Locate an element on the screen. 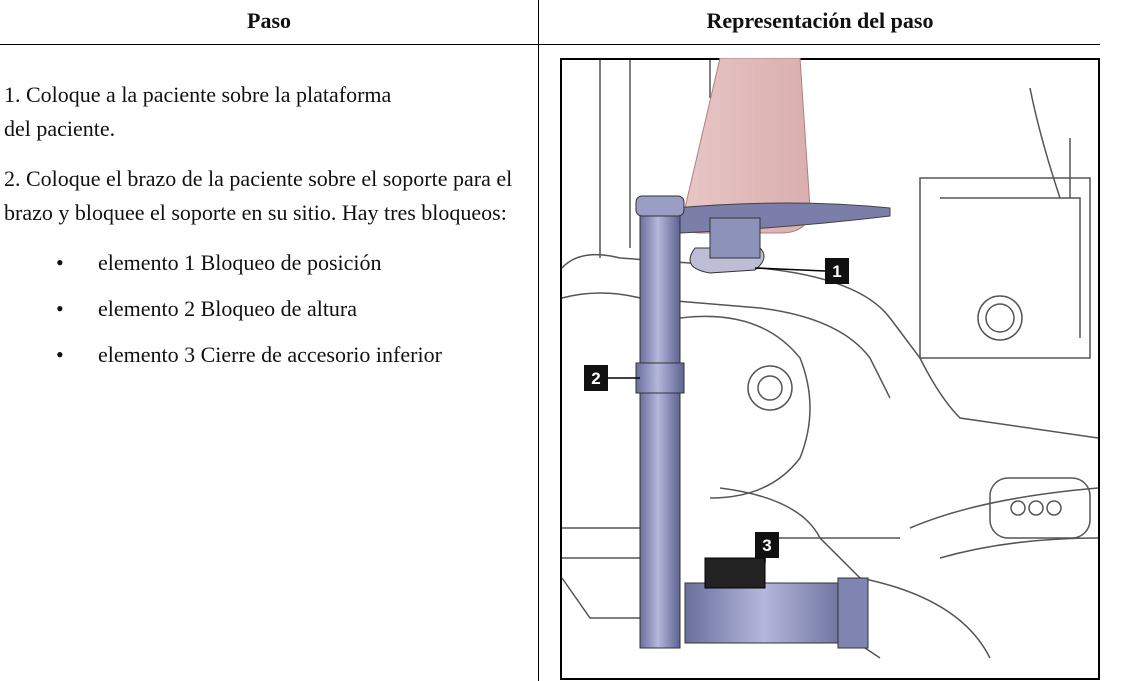 The height and width of the screenshot is (681, 1140). callout-label: 3 is located at coordinates (766, 545).